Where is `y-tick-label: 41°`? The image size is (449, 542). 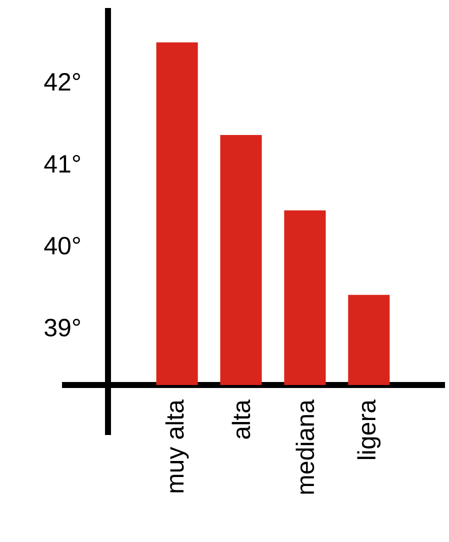 y-tick-label: 41° is located at coordinates (62, 163).